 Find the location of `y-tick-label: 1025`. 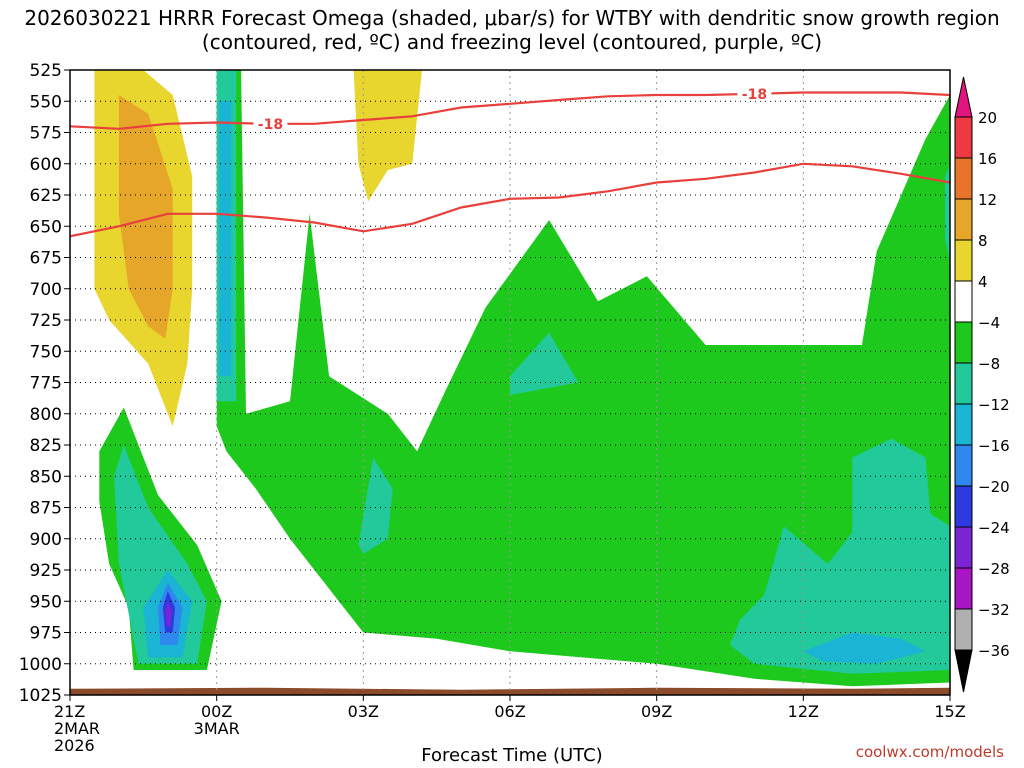

y-tick-label: 1025 is located at coordinates (40, 696).